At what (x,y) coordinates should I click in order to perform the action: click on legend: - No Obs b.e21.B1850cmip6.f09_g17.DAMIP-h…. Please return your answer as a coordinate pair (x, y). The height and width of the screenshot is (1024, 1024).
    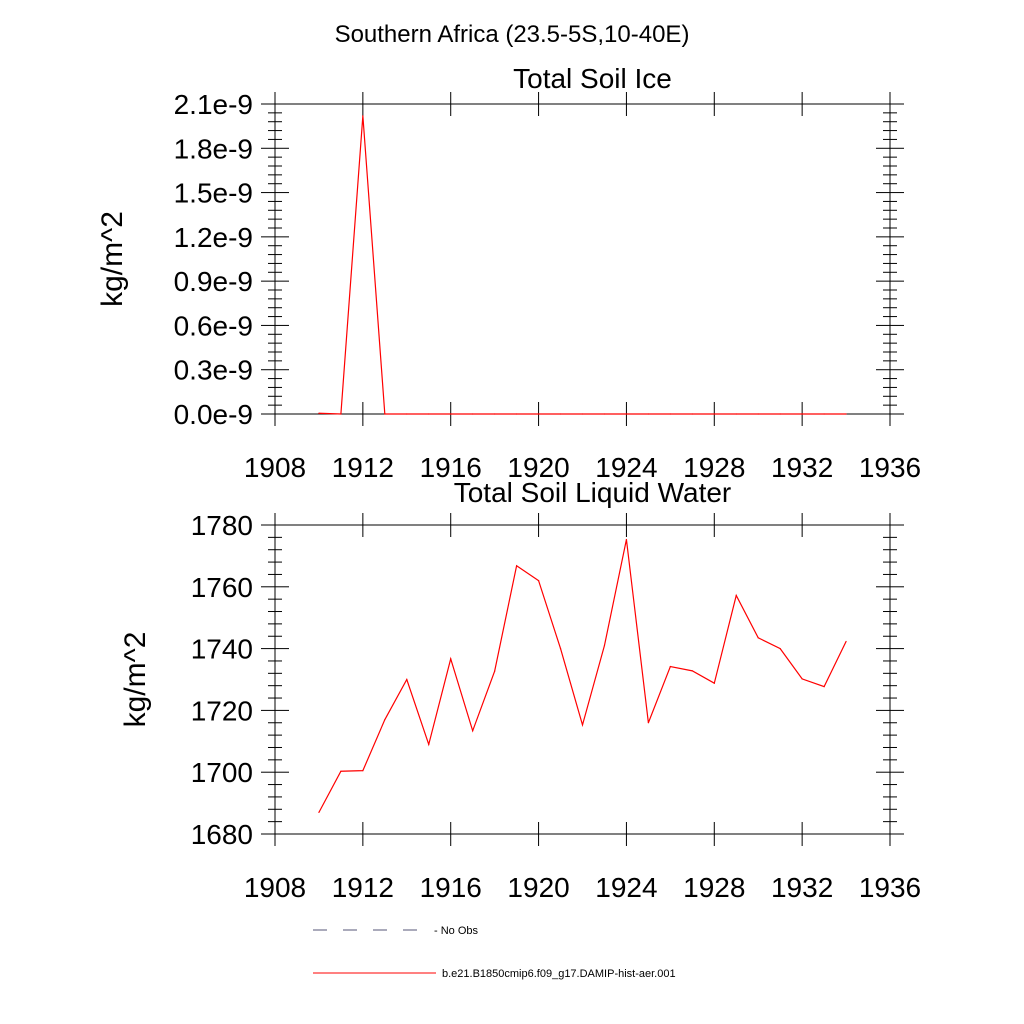
    Looking at the image, I should click on (494, 952).